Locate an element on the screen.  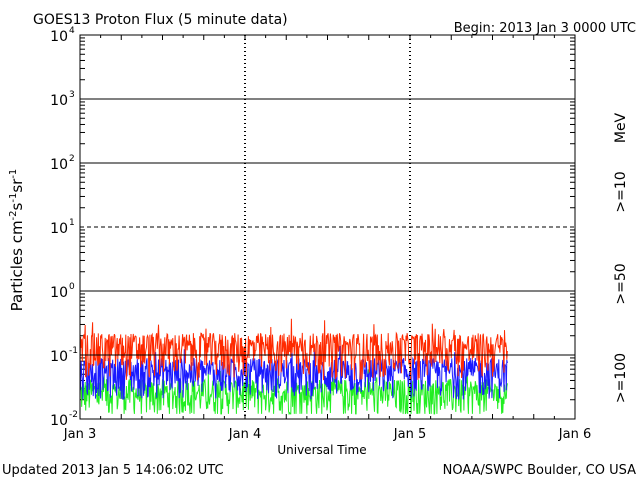
y-tick-exp: 3 is located at coordinates (72, 95).